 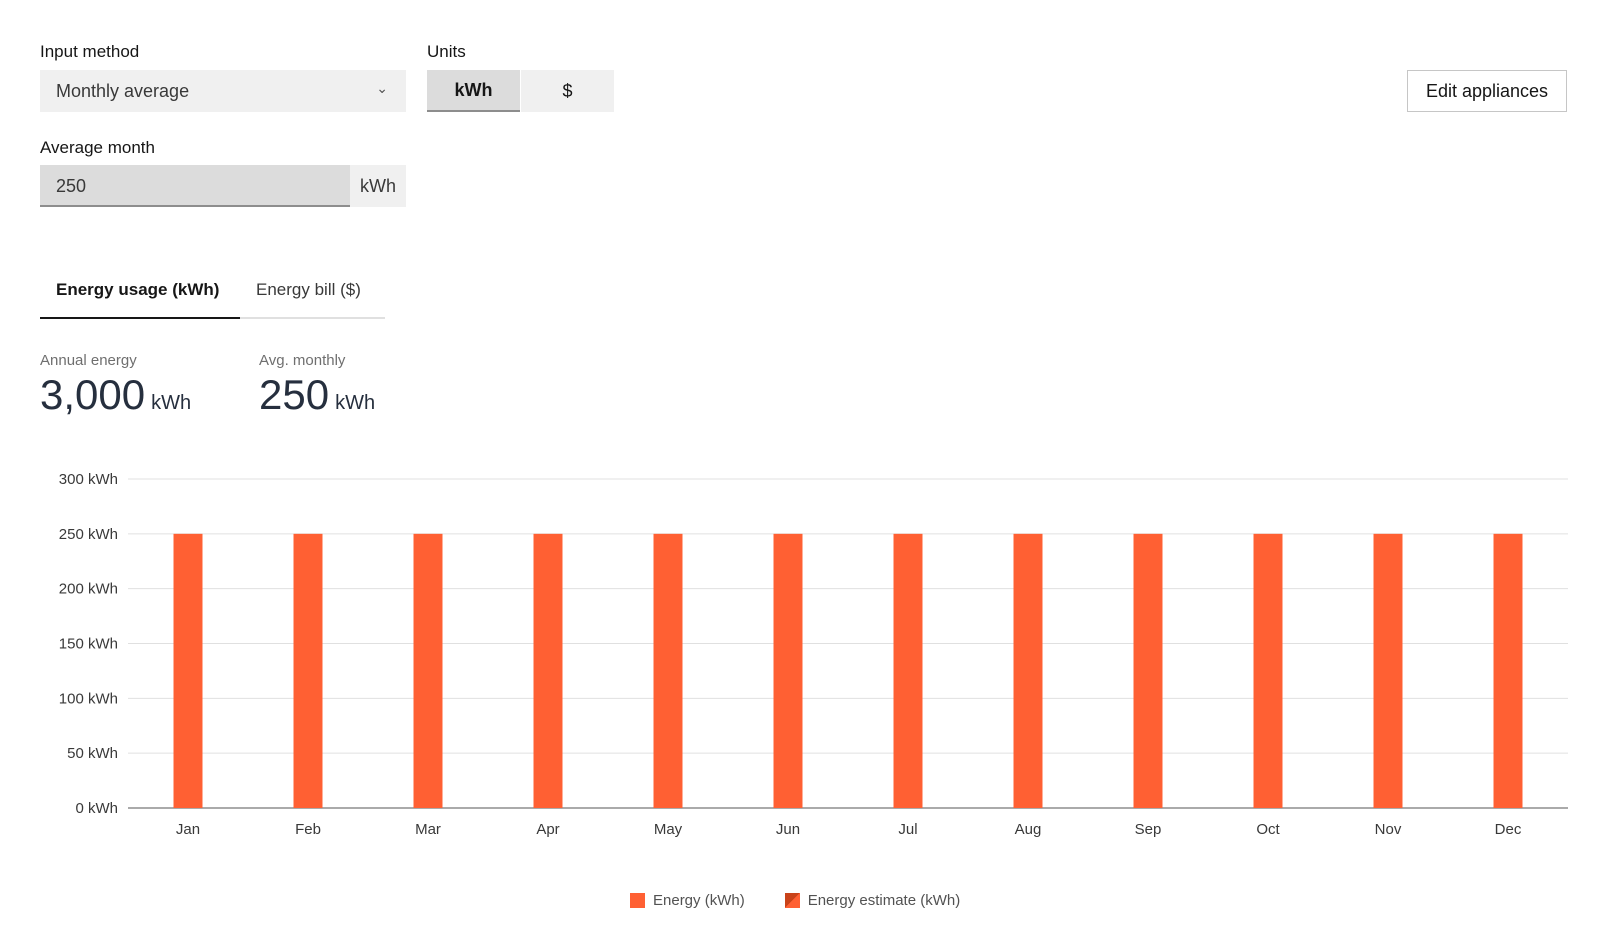 I want to click on x-tick-label: Apr, so click(x=547, y=829).